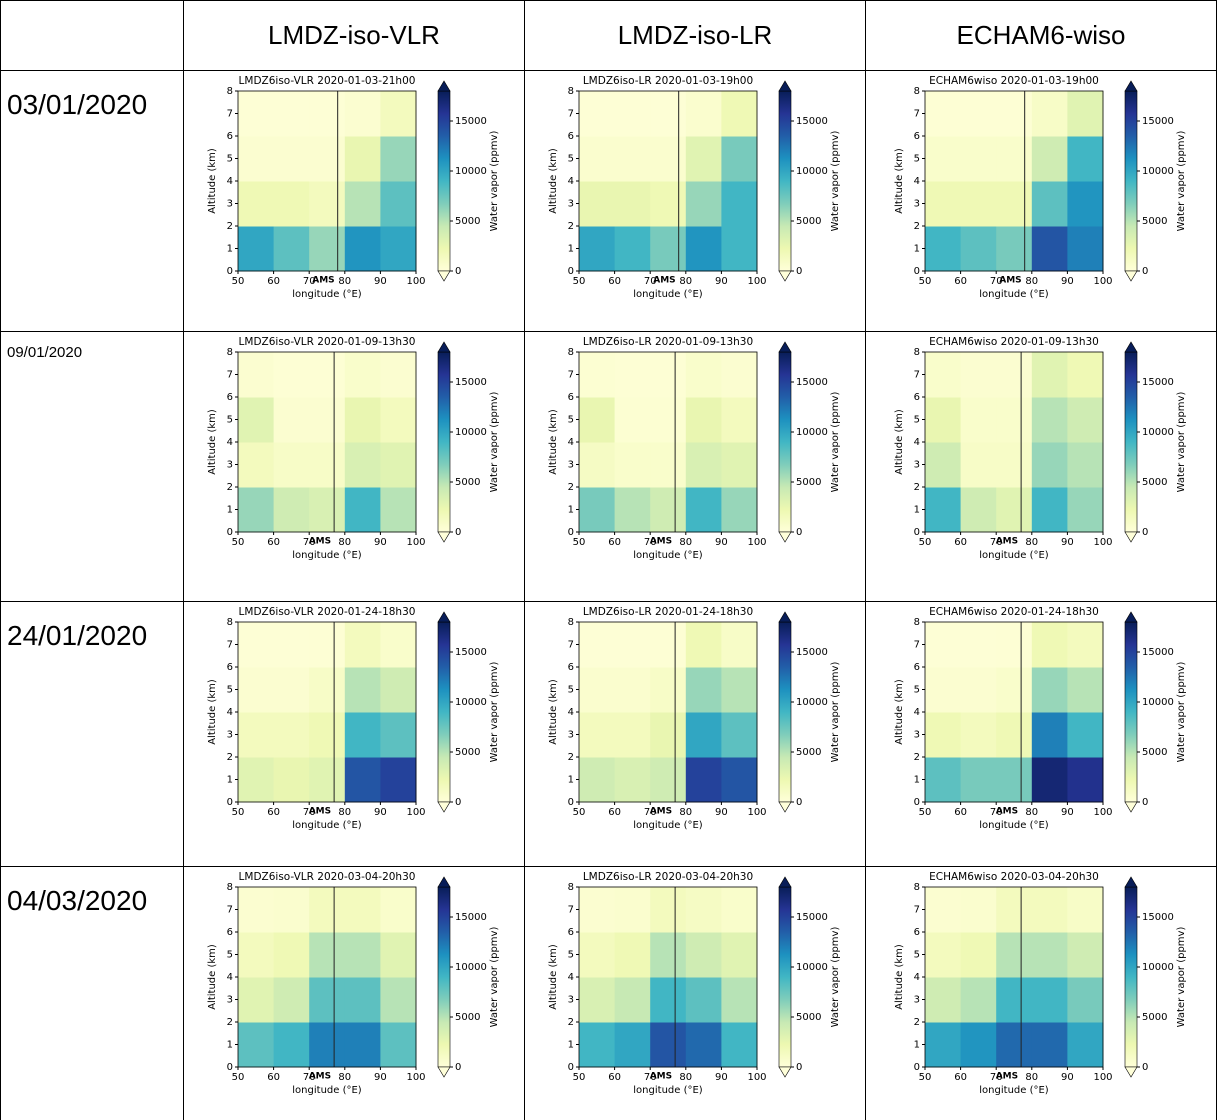 Image resolution: width=1217 pixels, height=1120 pixels. I want to click on row-label: 09/01/2020, so click(92, 466).